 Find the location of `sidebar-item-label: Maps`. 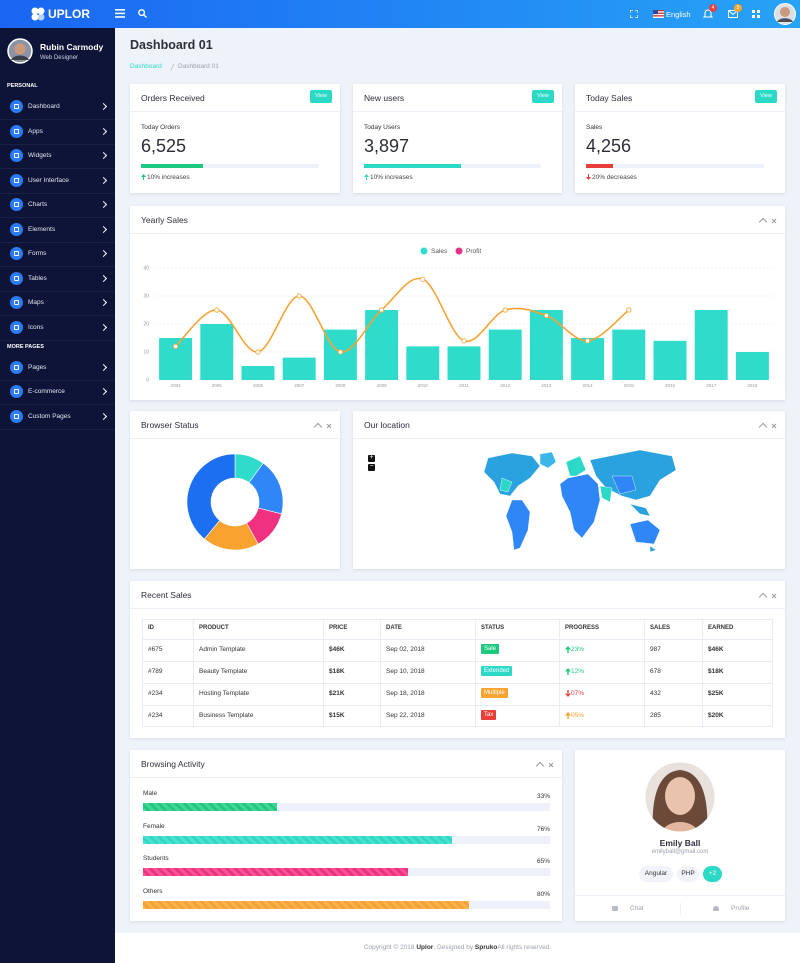

sidebar-item-label: Maps is located at coordinates (36, 302).